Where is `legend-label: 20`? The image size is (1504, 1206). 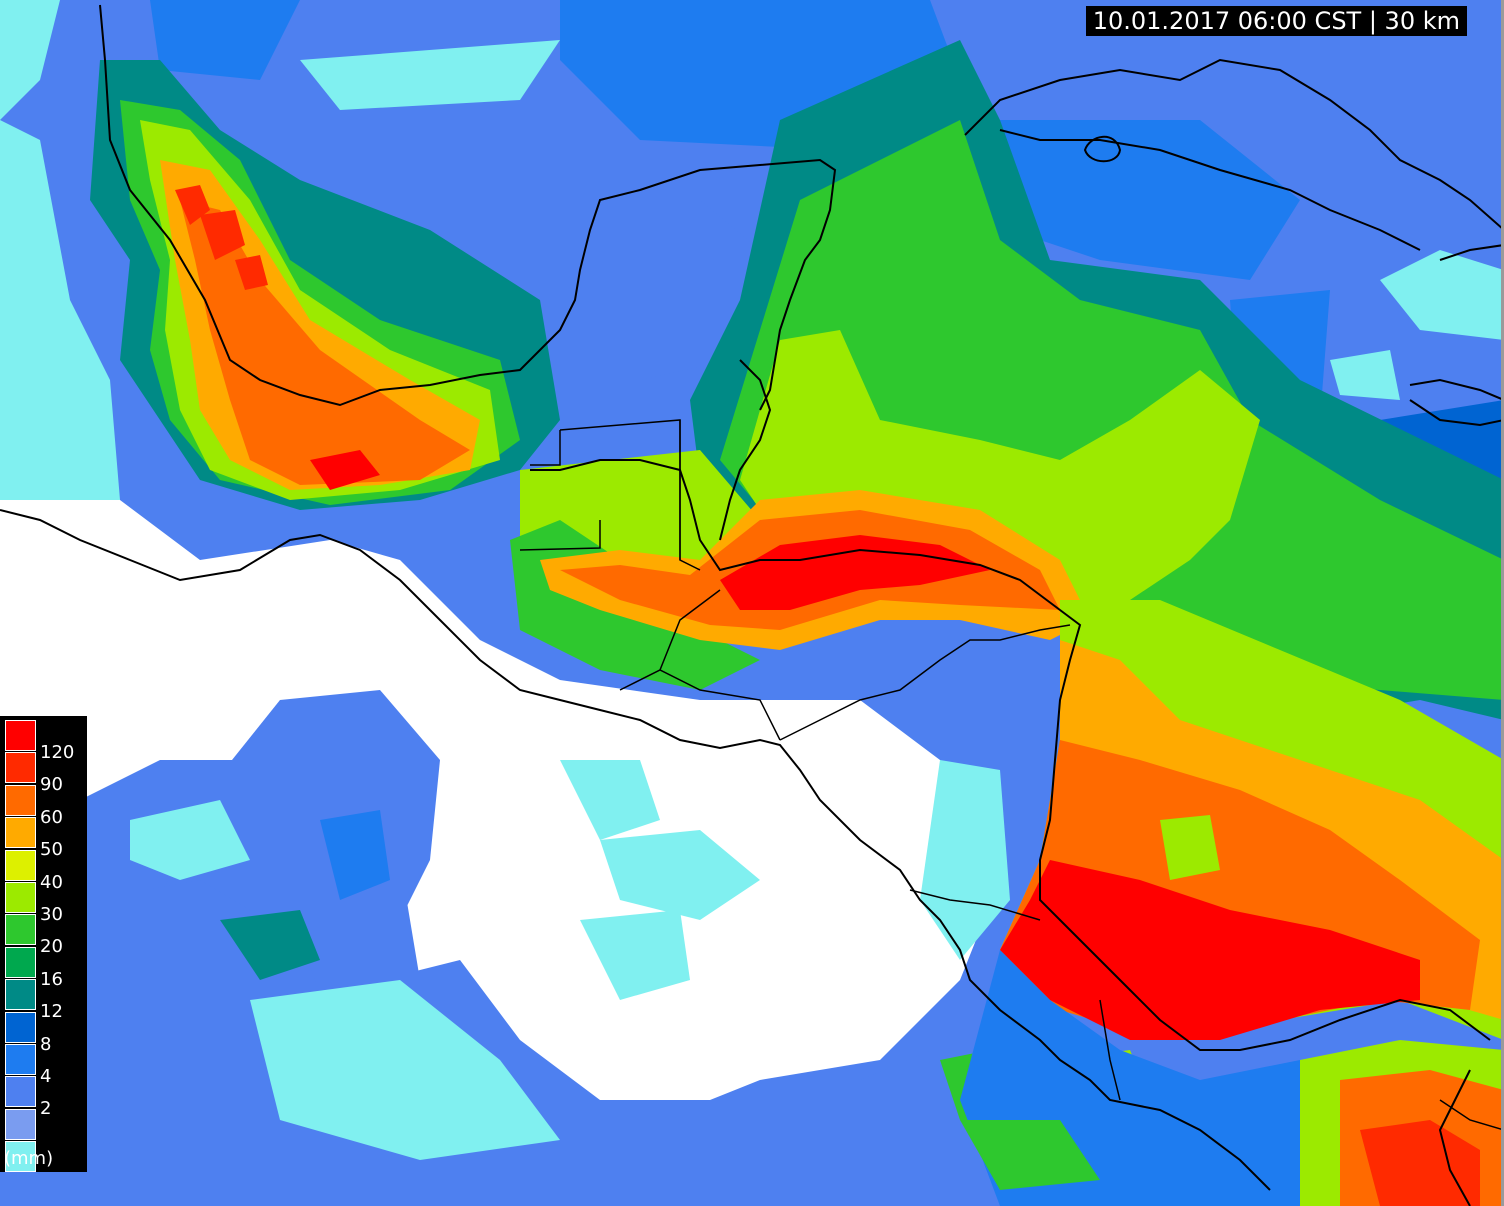 legend-label: 20 is located at coordinates (51, 947).